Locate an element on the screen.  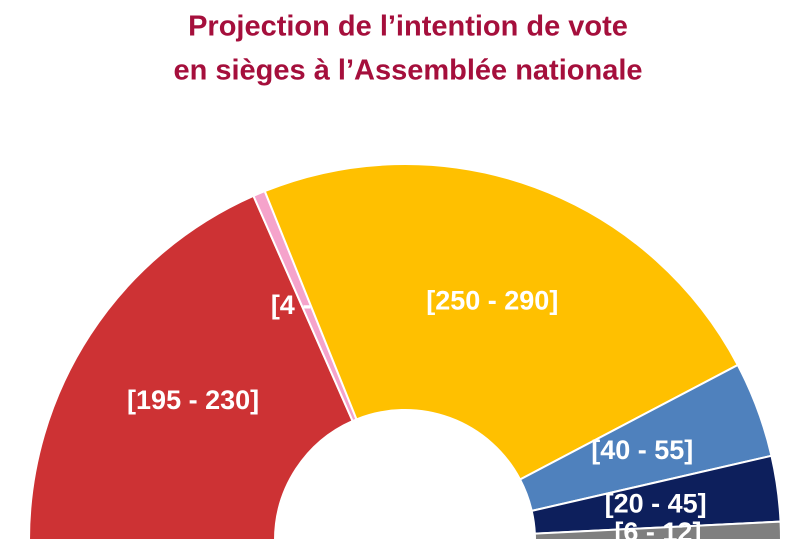
value-label: [6 - 12] is located at coordinates (657, 532).